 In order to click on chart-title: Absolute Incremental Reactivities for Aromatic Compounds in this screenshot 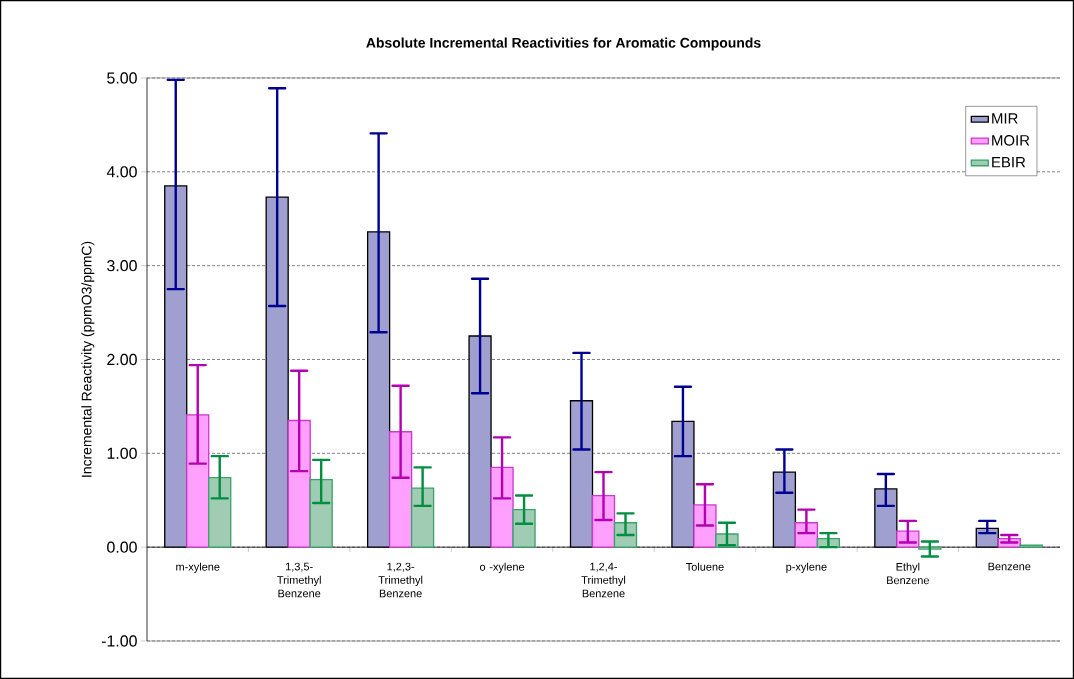, I will do `click(563, 44)`.